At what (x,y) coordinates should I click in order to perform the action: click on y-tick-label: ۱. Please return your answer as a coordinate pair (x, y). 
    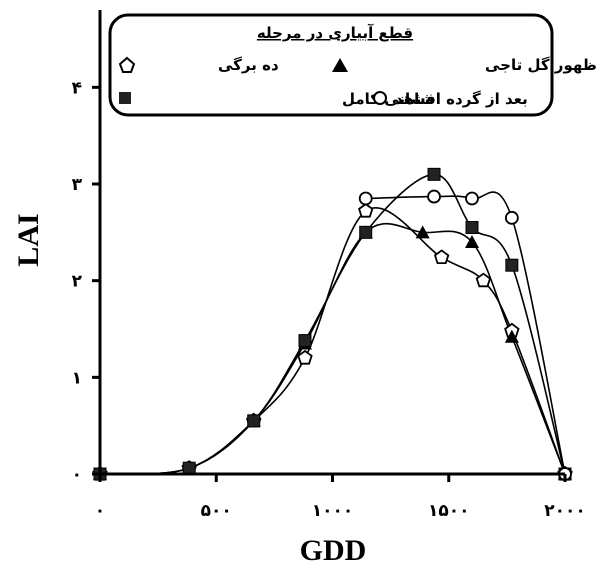
    Looking at the image, I should click on (77, 378).